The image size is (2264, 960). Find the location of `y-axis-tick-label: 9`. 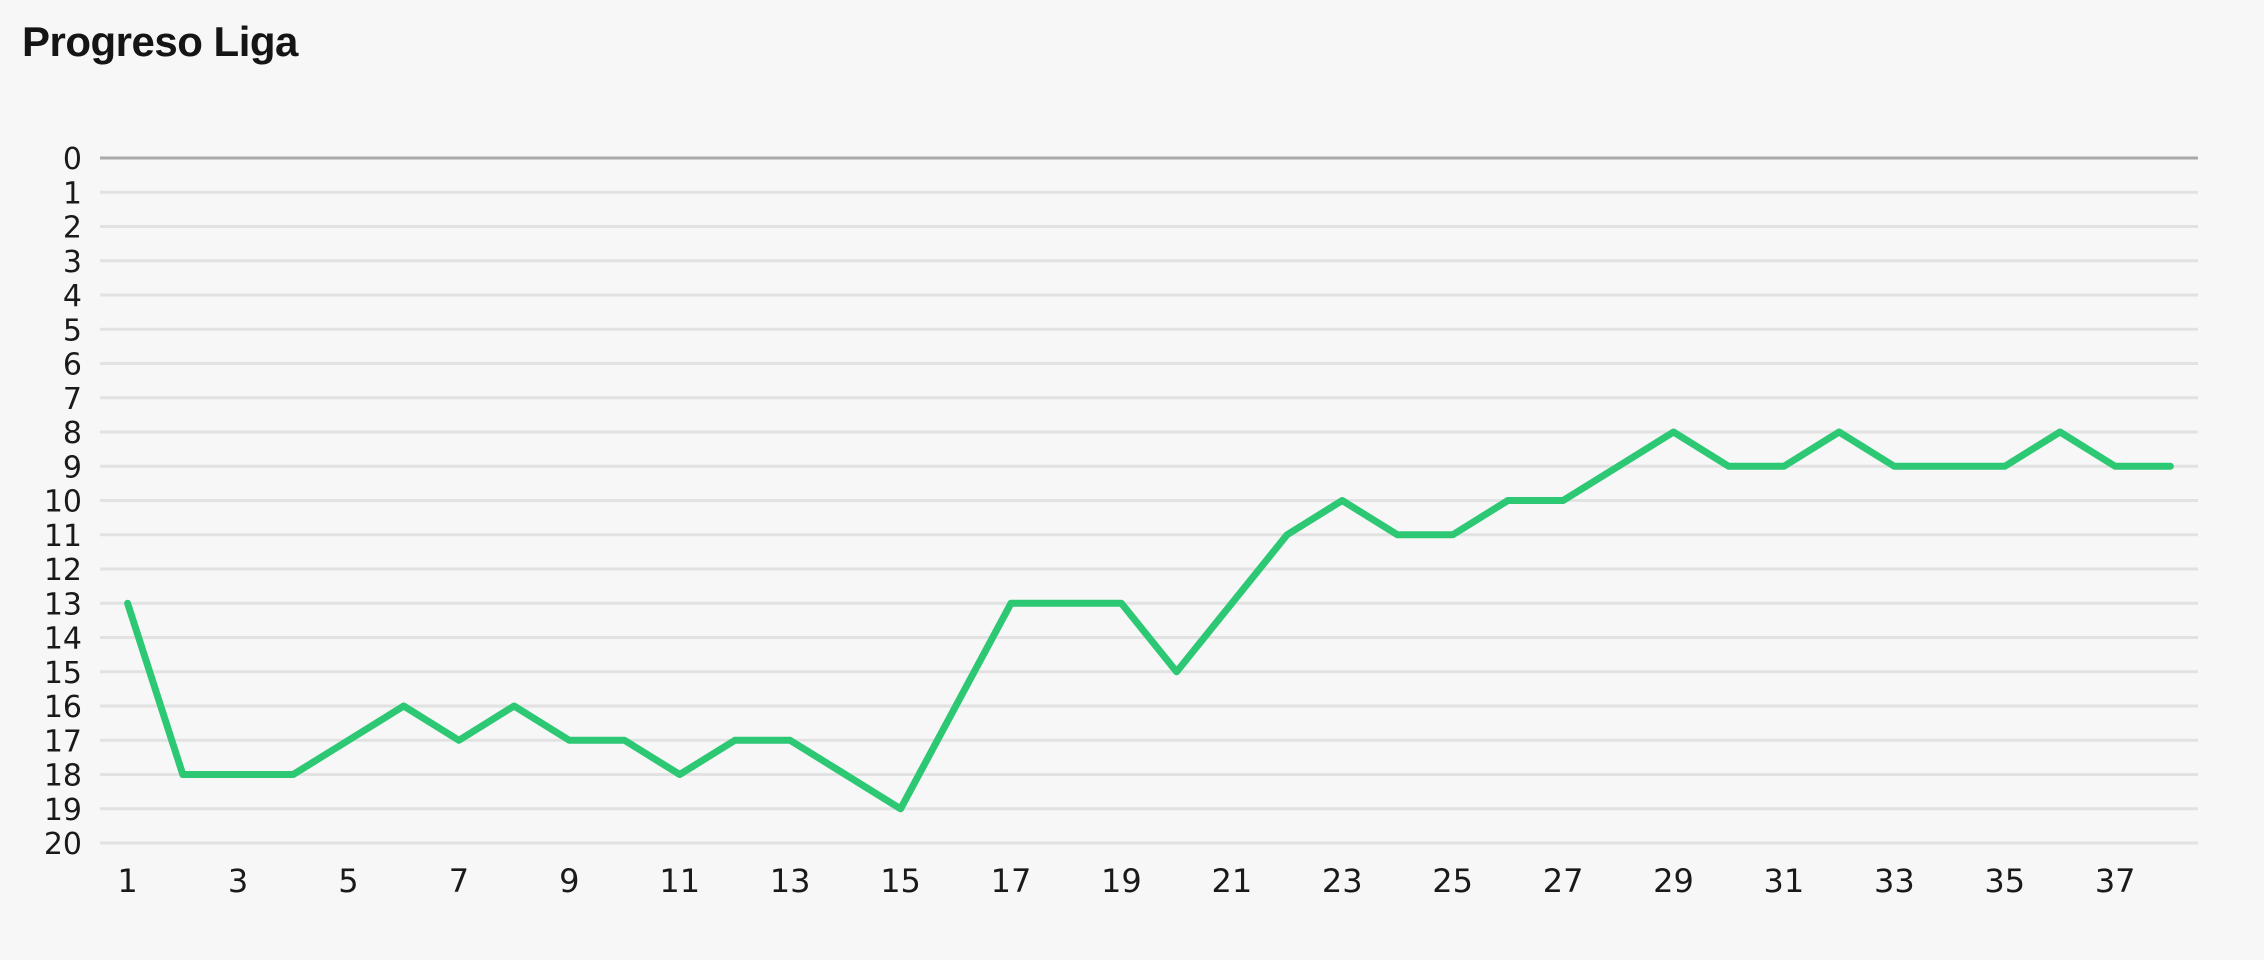

y-axis-tick-label: 9 is located at coordinates (72, 467).